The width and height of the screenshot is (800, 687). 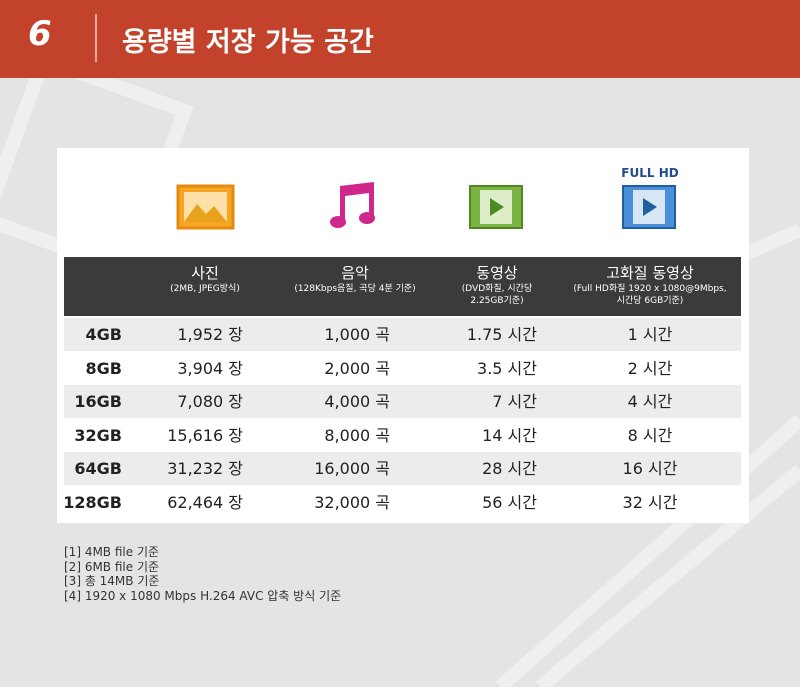 What do you see at coordinates (205, 289) in the screenshot?
I see `column-subtitle: (2MB, JPEG방식)` at bounding box center [205, 289].